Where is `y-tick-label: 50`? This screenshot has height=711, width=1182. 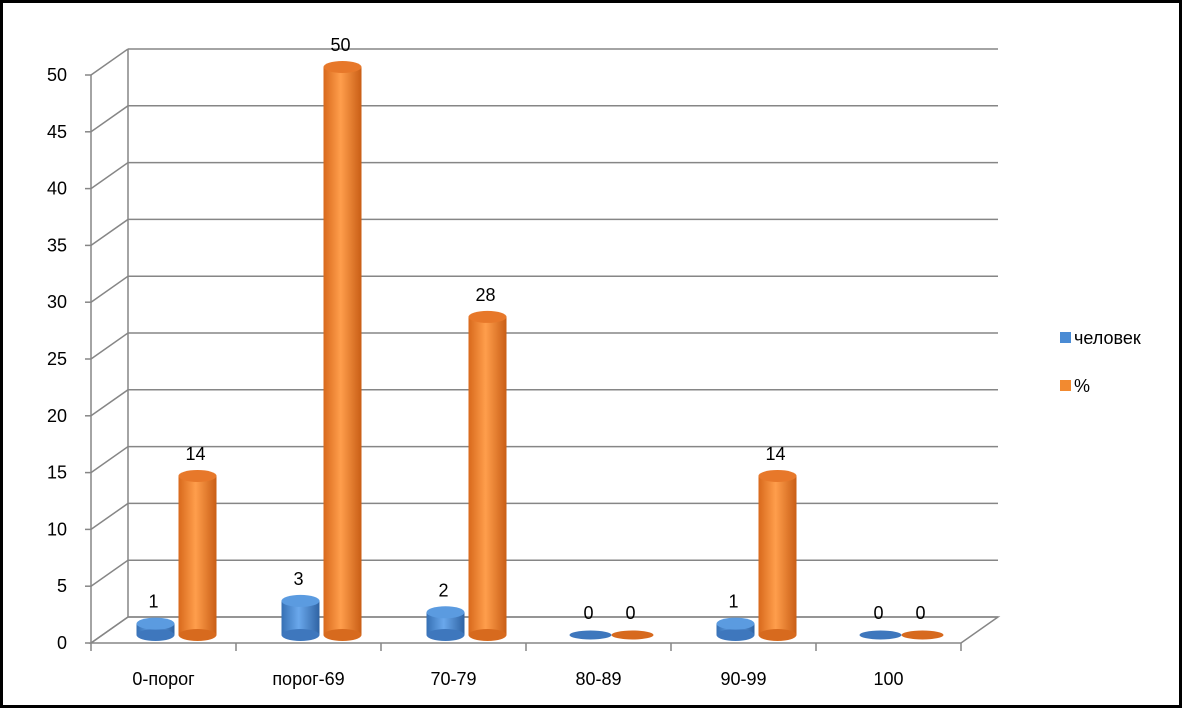
y-tick-label: 50 is located at coordinates (57, 75).